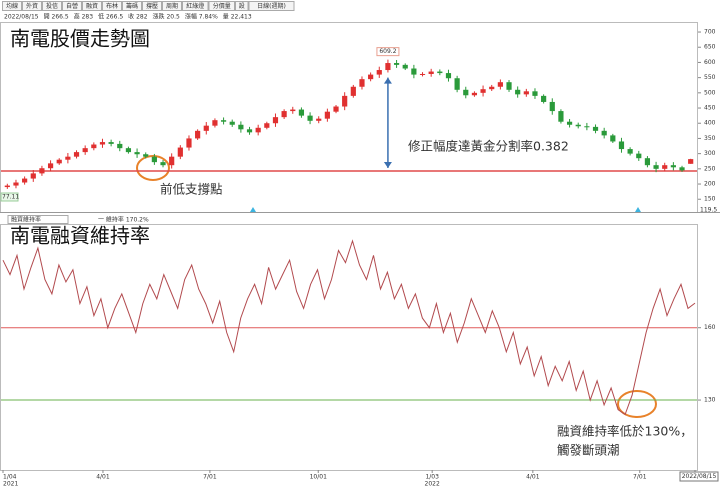  I want to click on toolbar-label: 設, so click(242, 6).